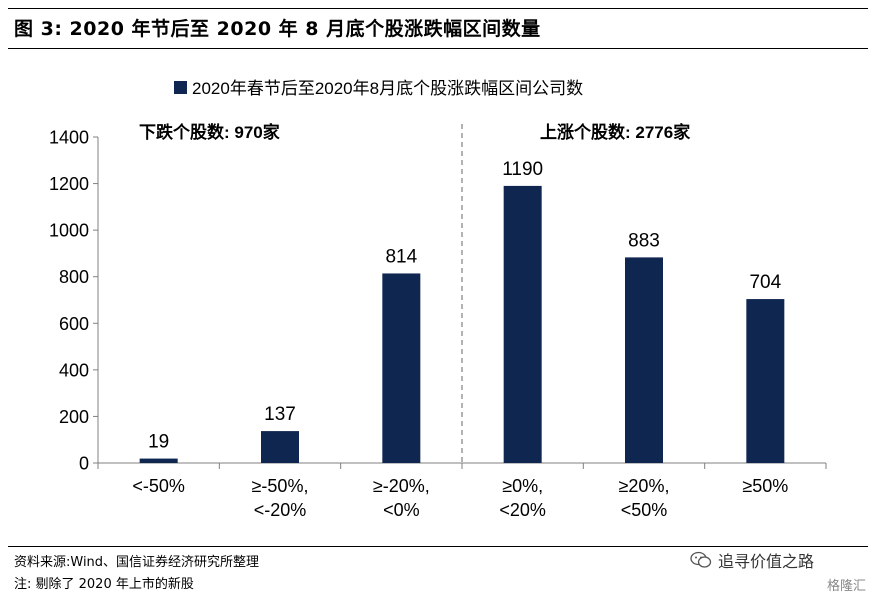  What do you see at coordinates (644, 498) in the screenshot?
I see `x-category-label: ≥20%, <50%` at bounding box center [644, 498].